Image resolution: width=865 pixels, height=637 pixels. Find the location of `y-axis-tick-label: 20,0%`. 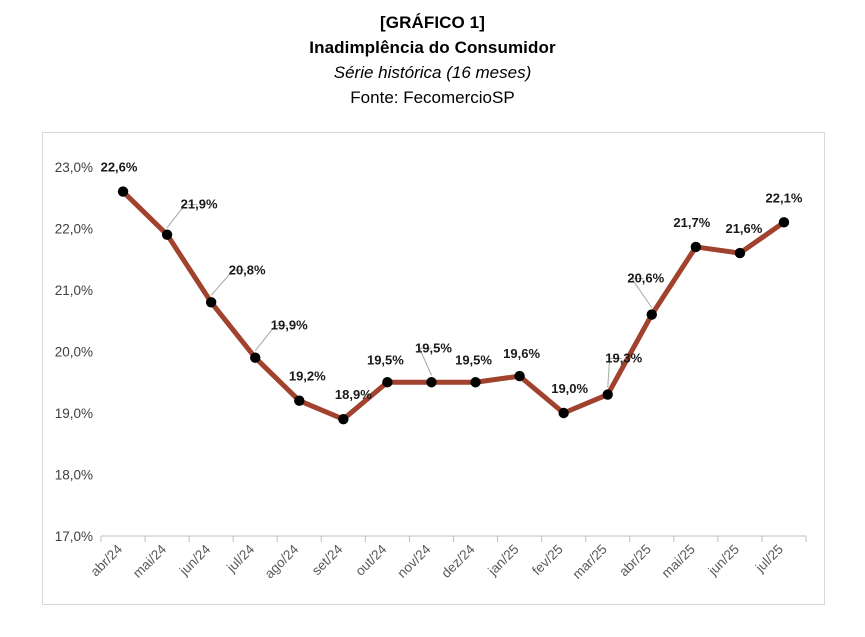

y-axis-tick-label: 20,0% is located at coordinates (74, 352).